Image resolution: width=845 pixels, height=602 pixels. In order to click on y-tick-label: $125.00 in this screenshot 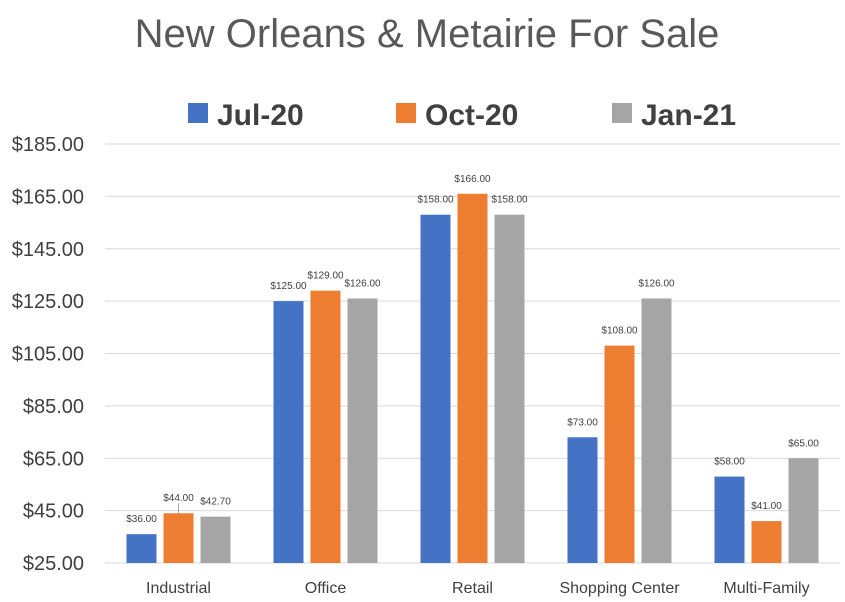, I will do `click(48, 302)`.